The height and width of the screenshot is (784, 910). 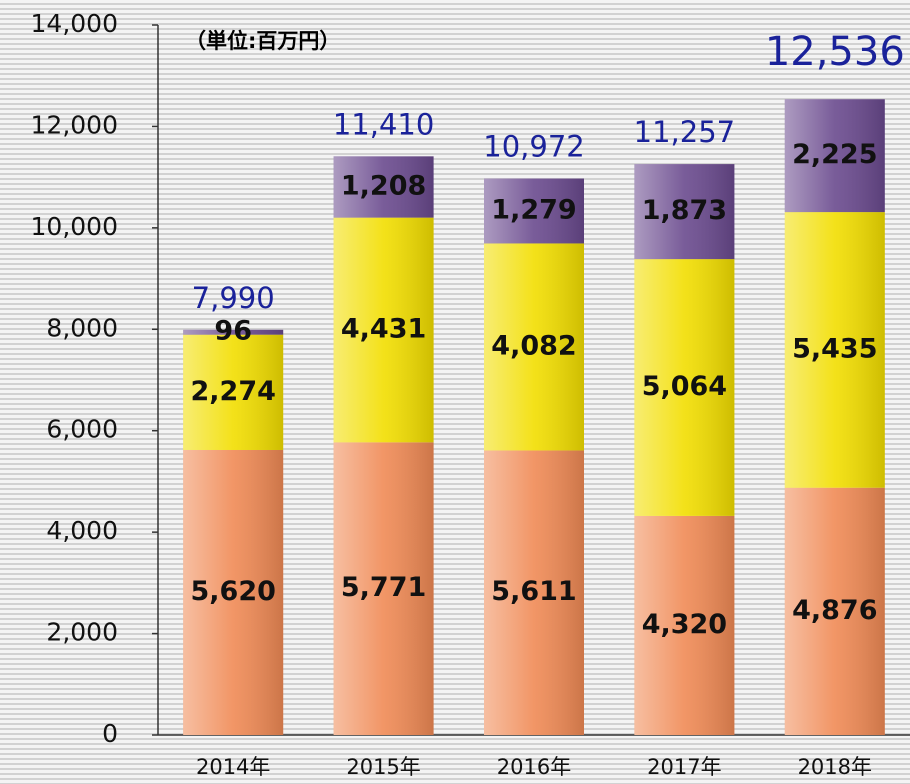 I want to click on total-label: 7,990, so click(x=233, y=298).